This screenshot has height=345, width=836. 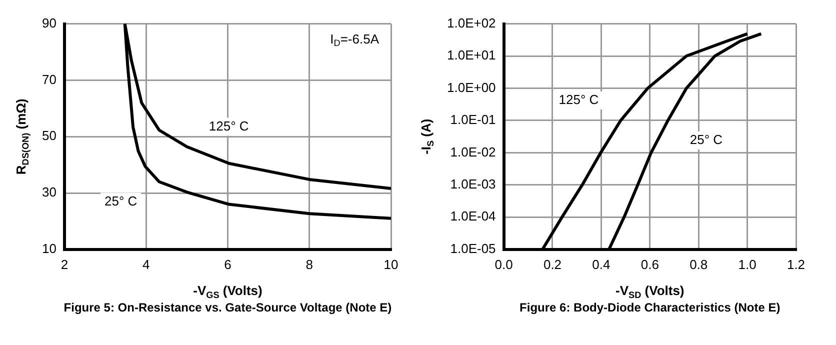 I want to click on y-tick-label: 1.0E-04, so click(x=473, y=216).